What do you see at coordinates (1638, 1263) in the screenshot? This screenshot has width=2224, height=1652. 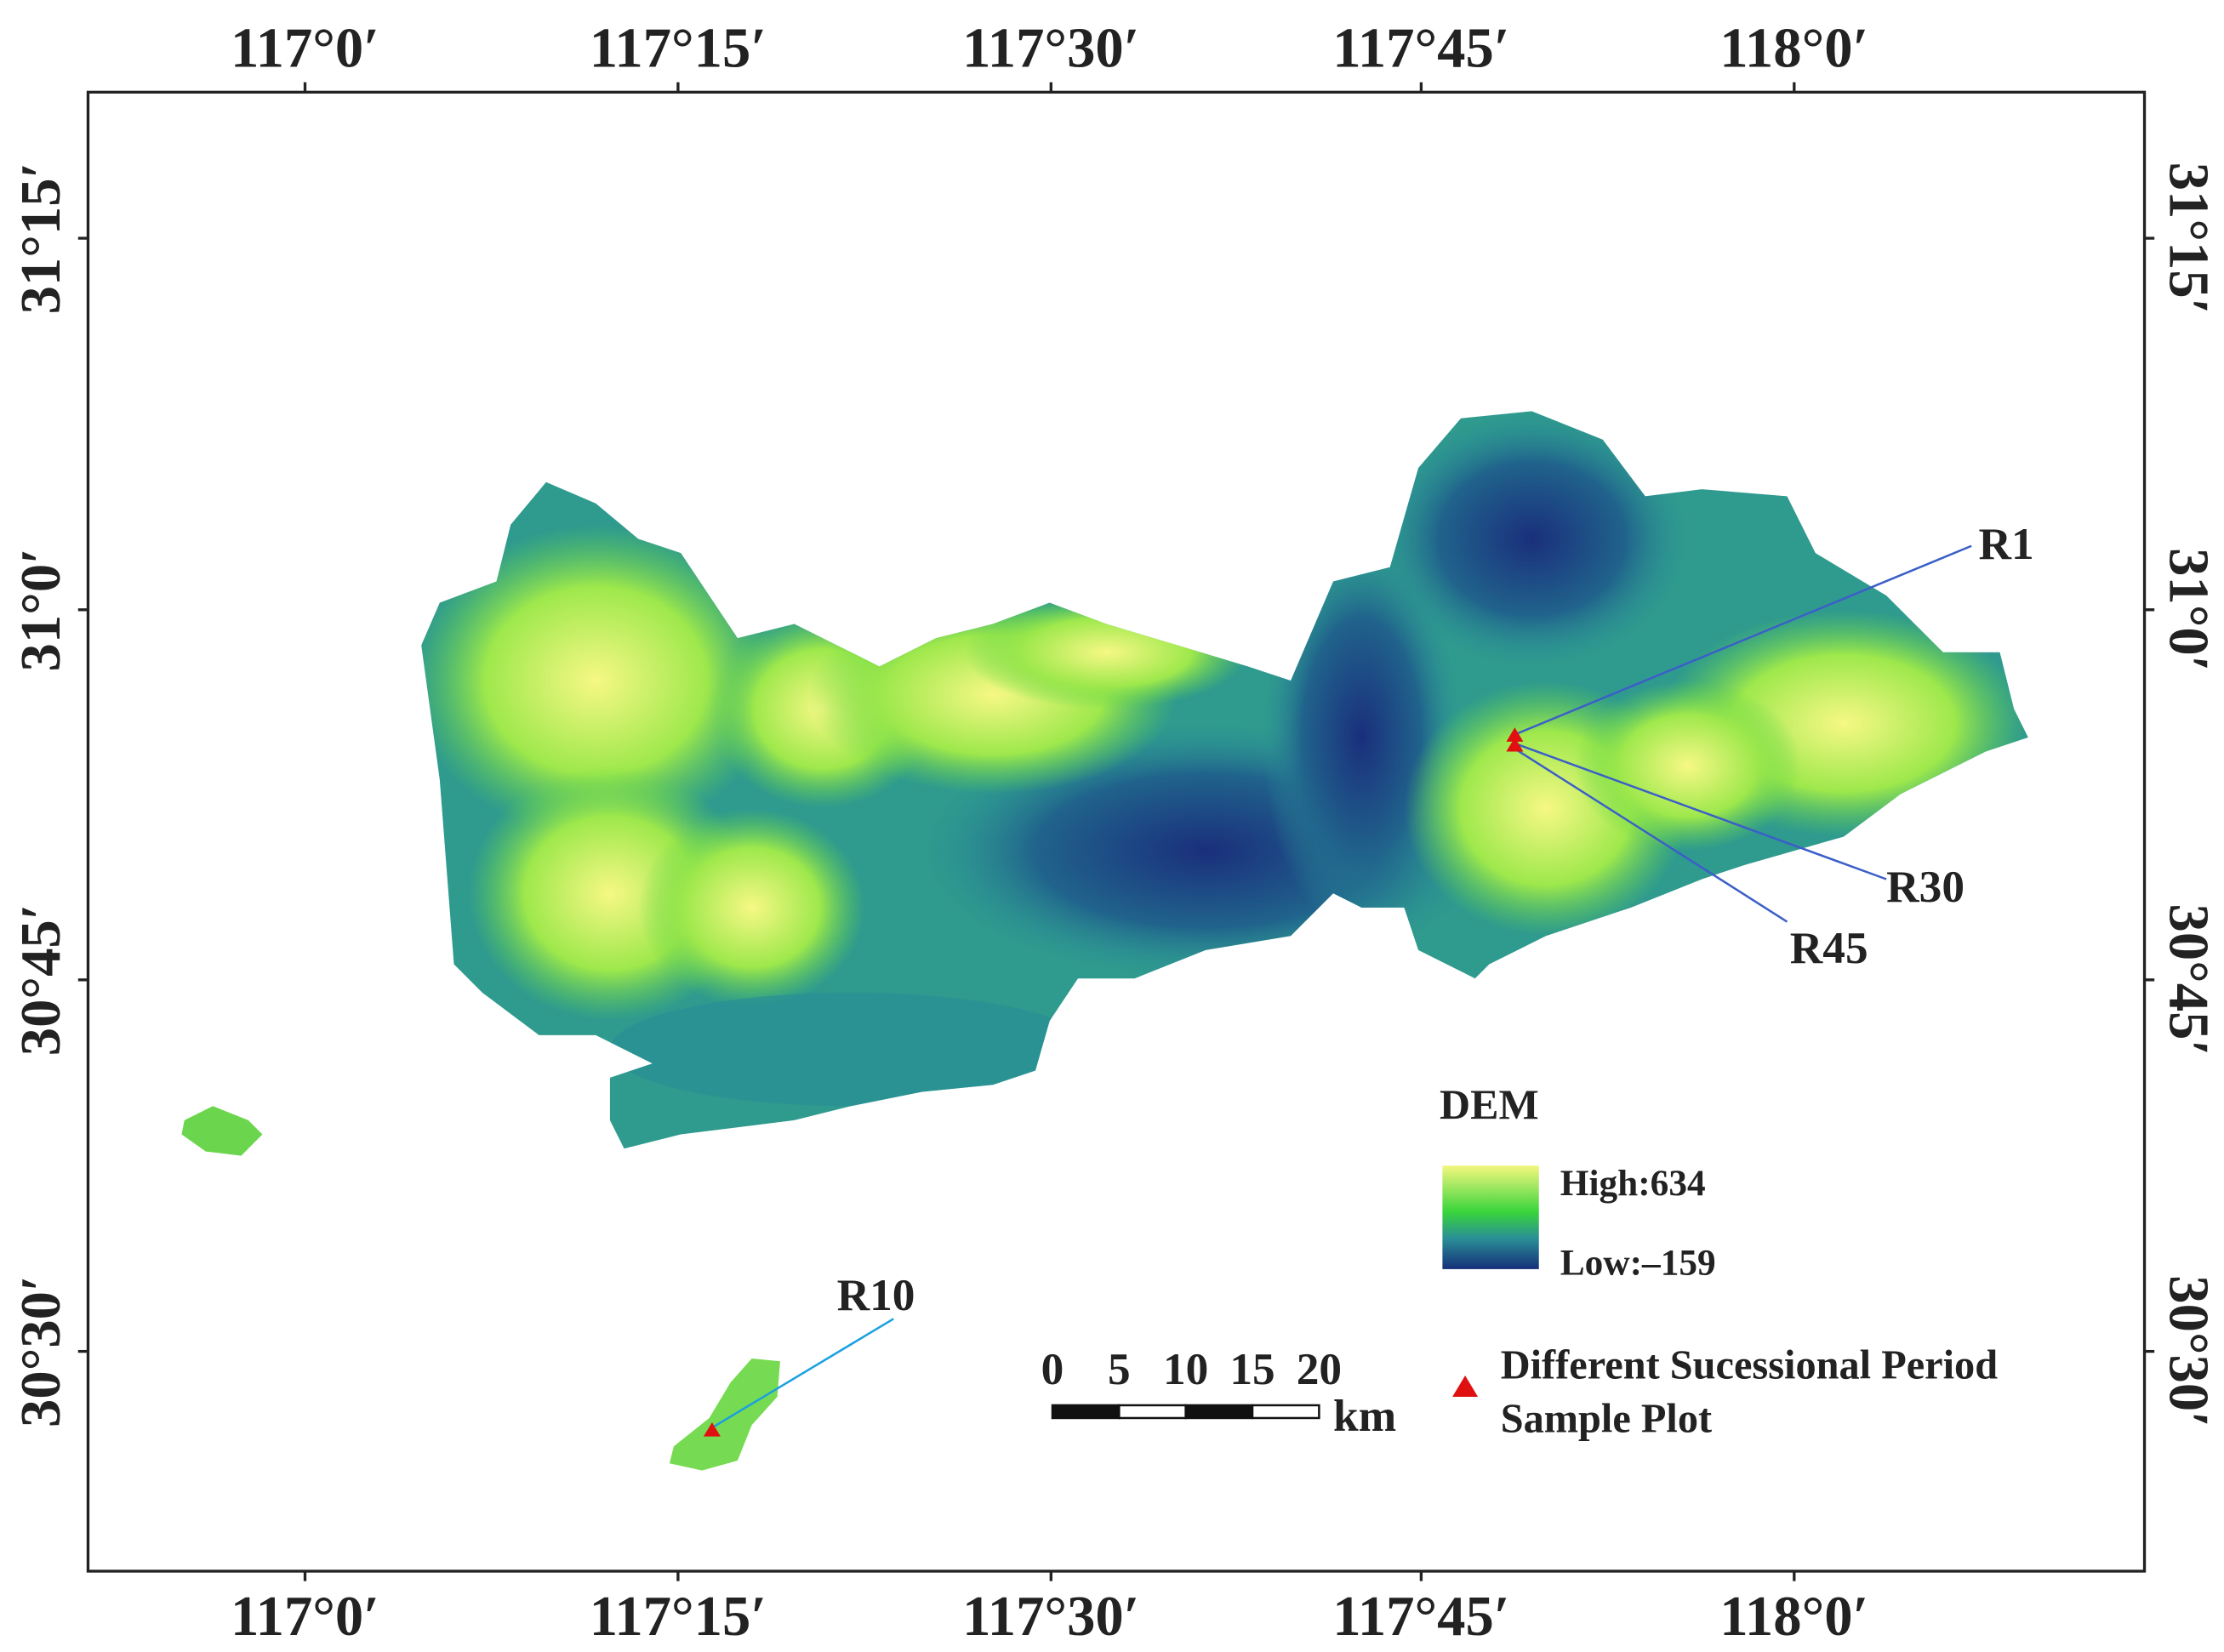 I see `legend-low: Low:–159` at bounding box center [1638, 1263].